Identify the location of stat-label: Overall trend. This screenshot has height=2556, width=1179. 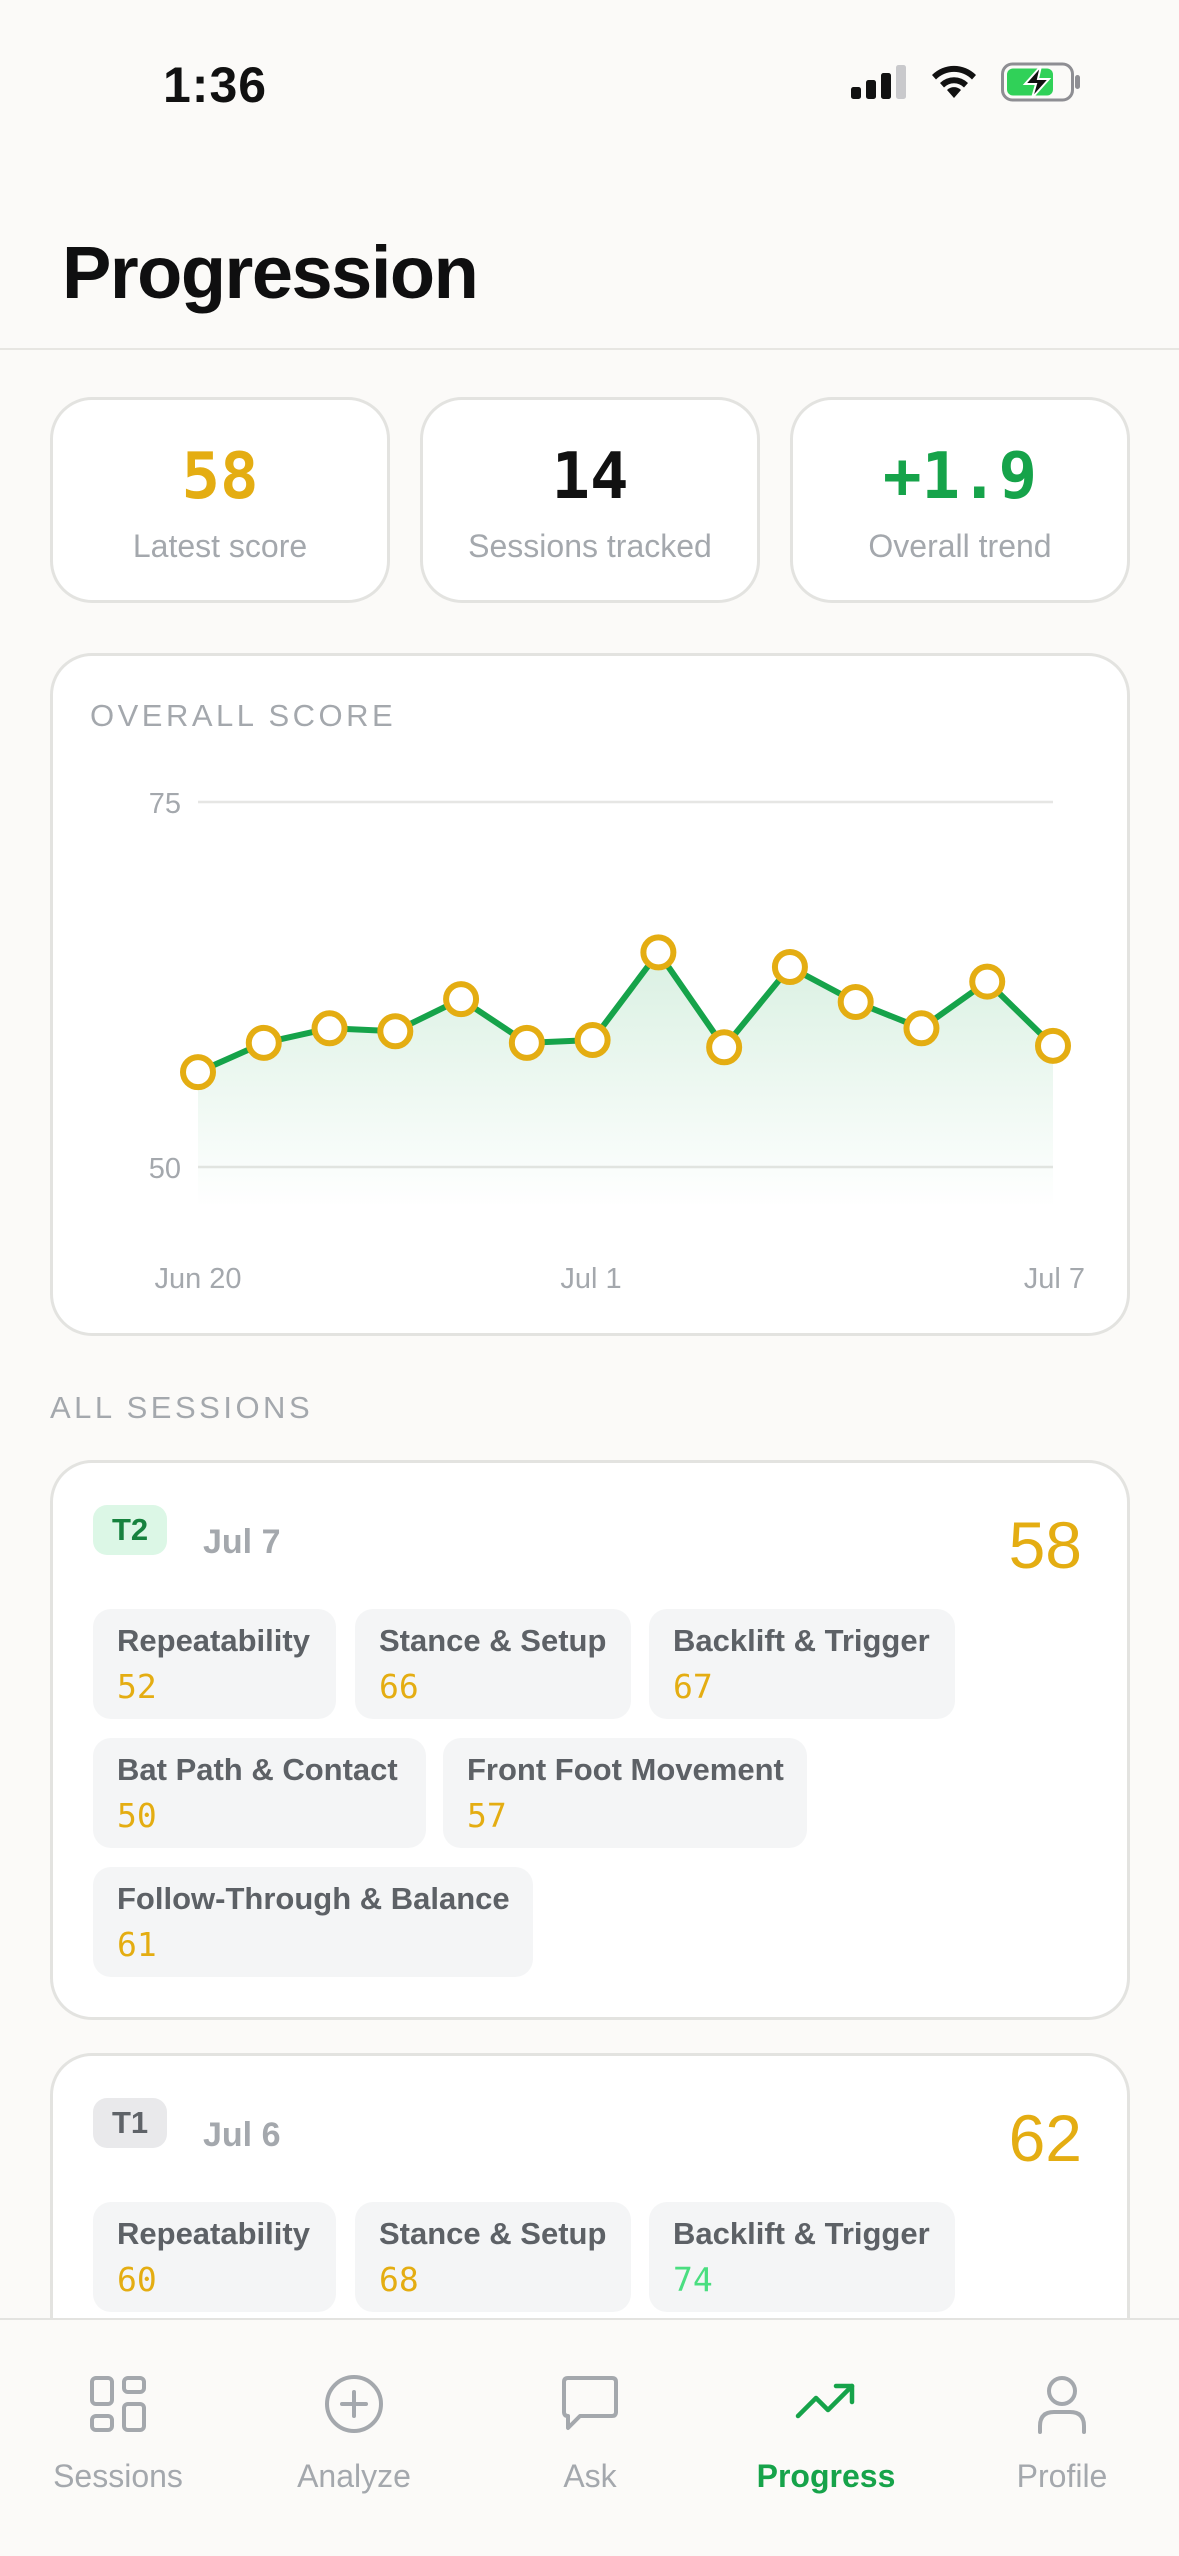
(960, 546).